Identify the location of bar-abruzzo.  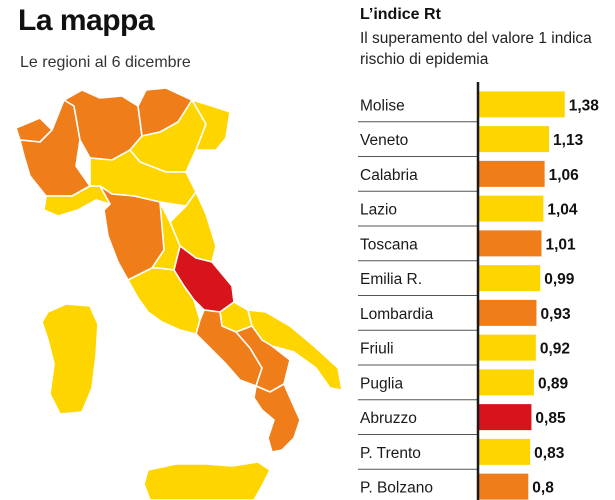
(505, 417).